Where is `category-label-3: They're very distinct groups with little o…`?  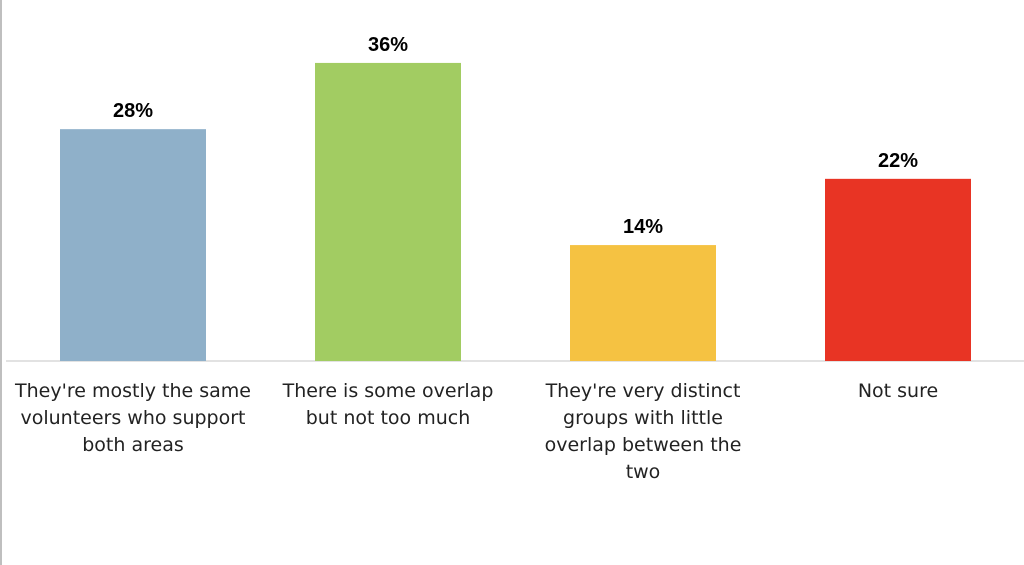
category-label-3: They're very distinct groups with little o… is located at coordinates (643, 431).